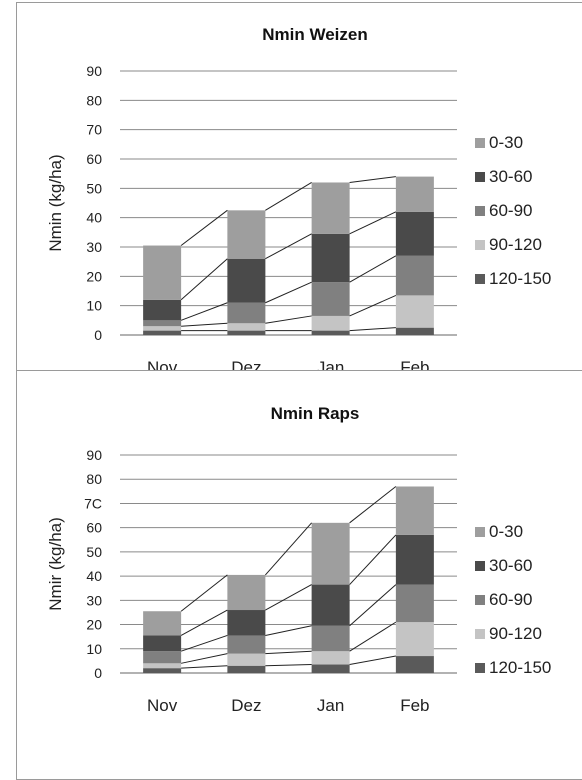 This screenshot has width=582, height=780. What do you see at coordinates (94, 528) in the screenshot?
I see `y-tick-label: 60` at bounding box center [94, 528].